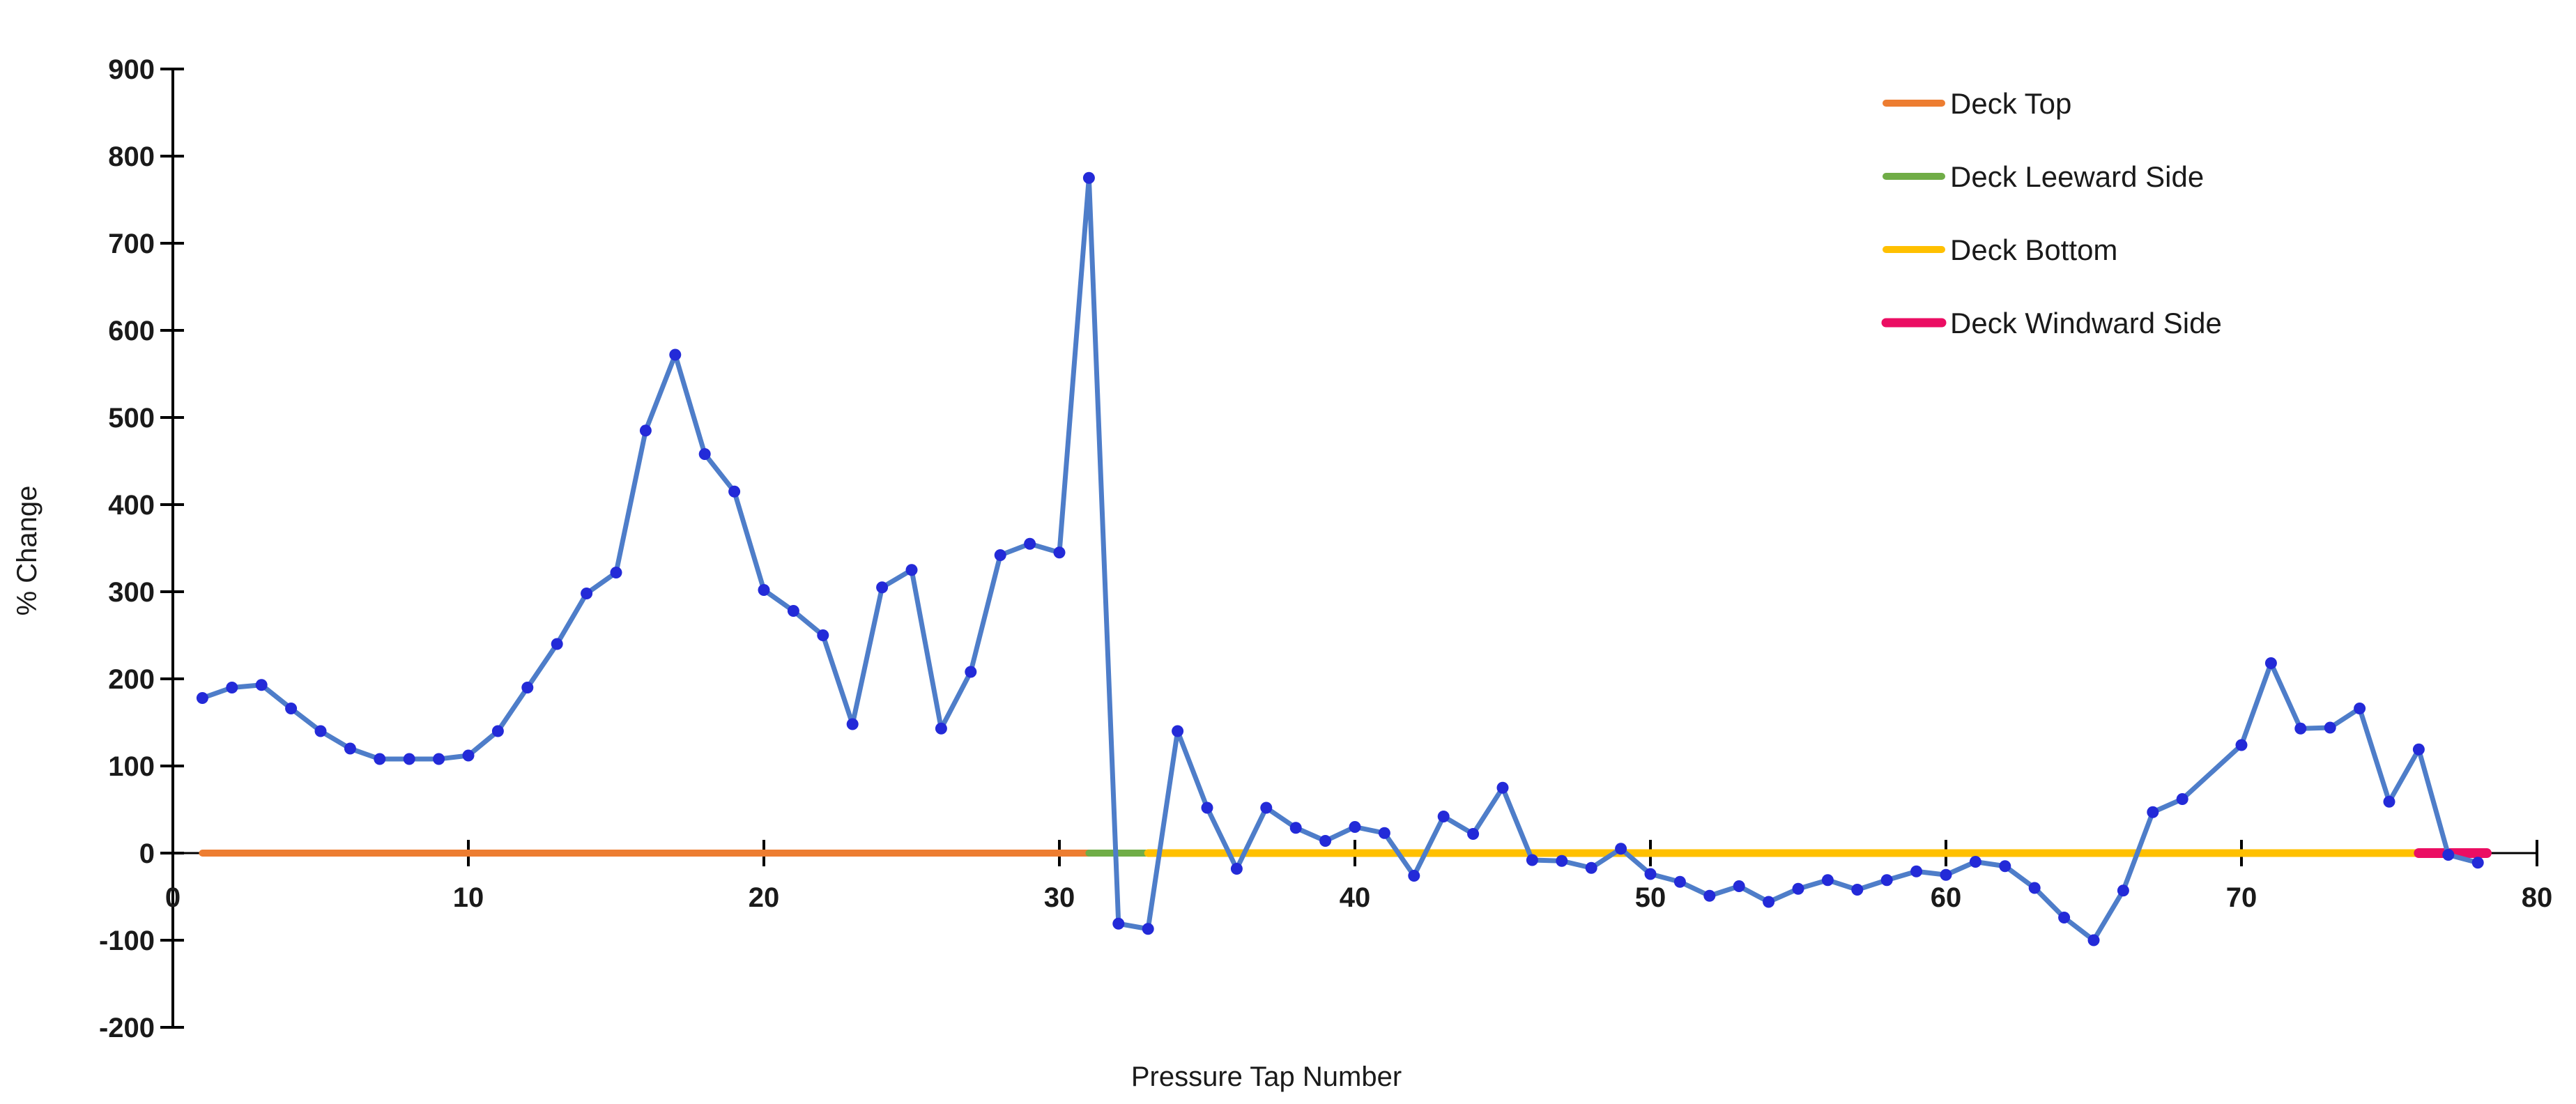 The width and height of the screenshot is (2576, 1104). What do you see at coordinates (1266, 1076) in the screenshot?
I see `x-axis-title: Pressure Tap Number` at bounding box center [1266, 1076].